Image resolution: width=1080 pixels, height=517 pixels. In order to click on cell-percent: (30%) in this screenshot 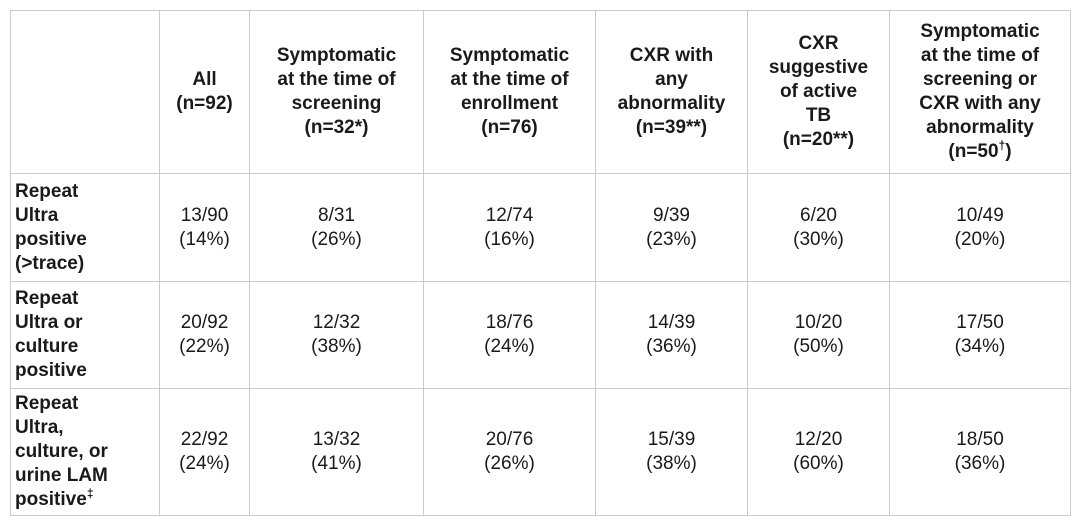, I will do `click(818, 239)`.